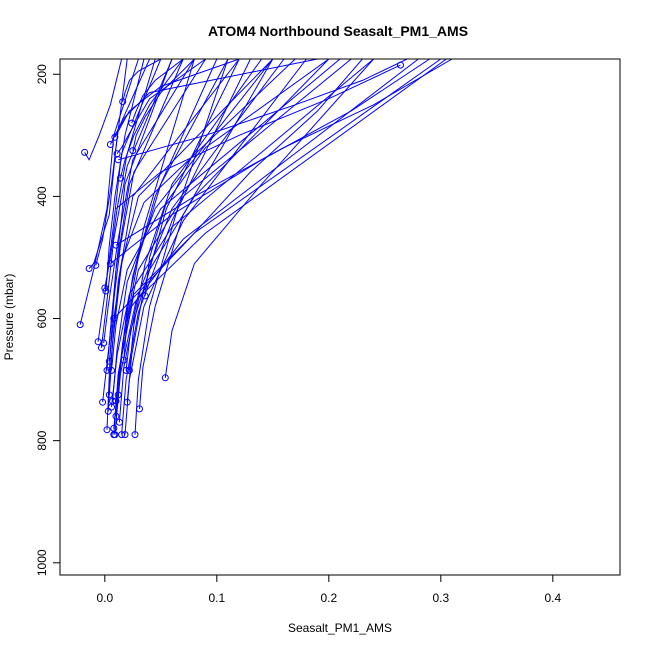 The image size is (650, 650). What do you see at coordinates (42, 562) in the screenshot?
I see `y-tick-label: 1000` at bounding box center [42, 562].